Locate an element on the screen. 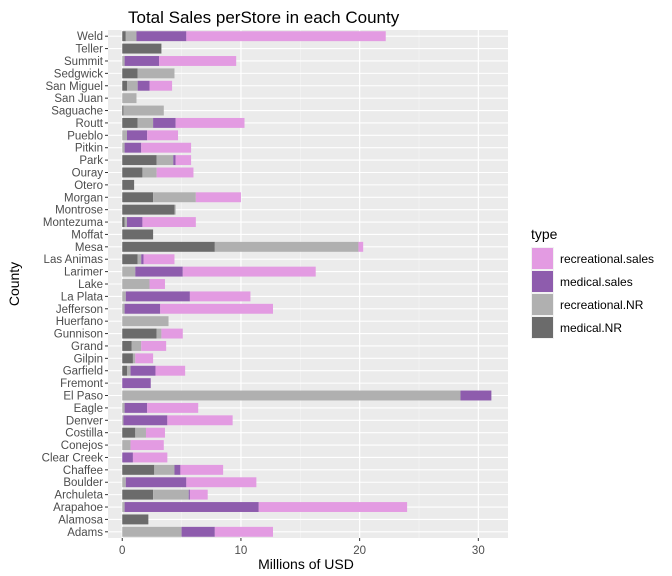 Image resolution: width=672 pixels, height=576 pixels. y-tick-label: Otero is located at coordinates (88, 186).